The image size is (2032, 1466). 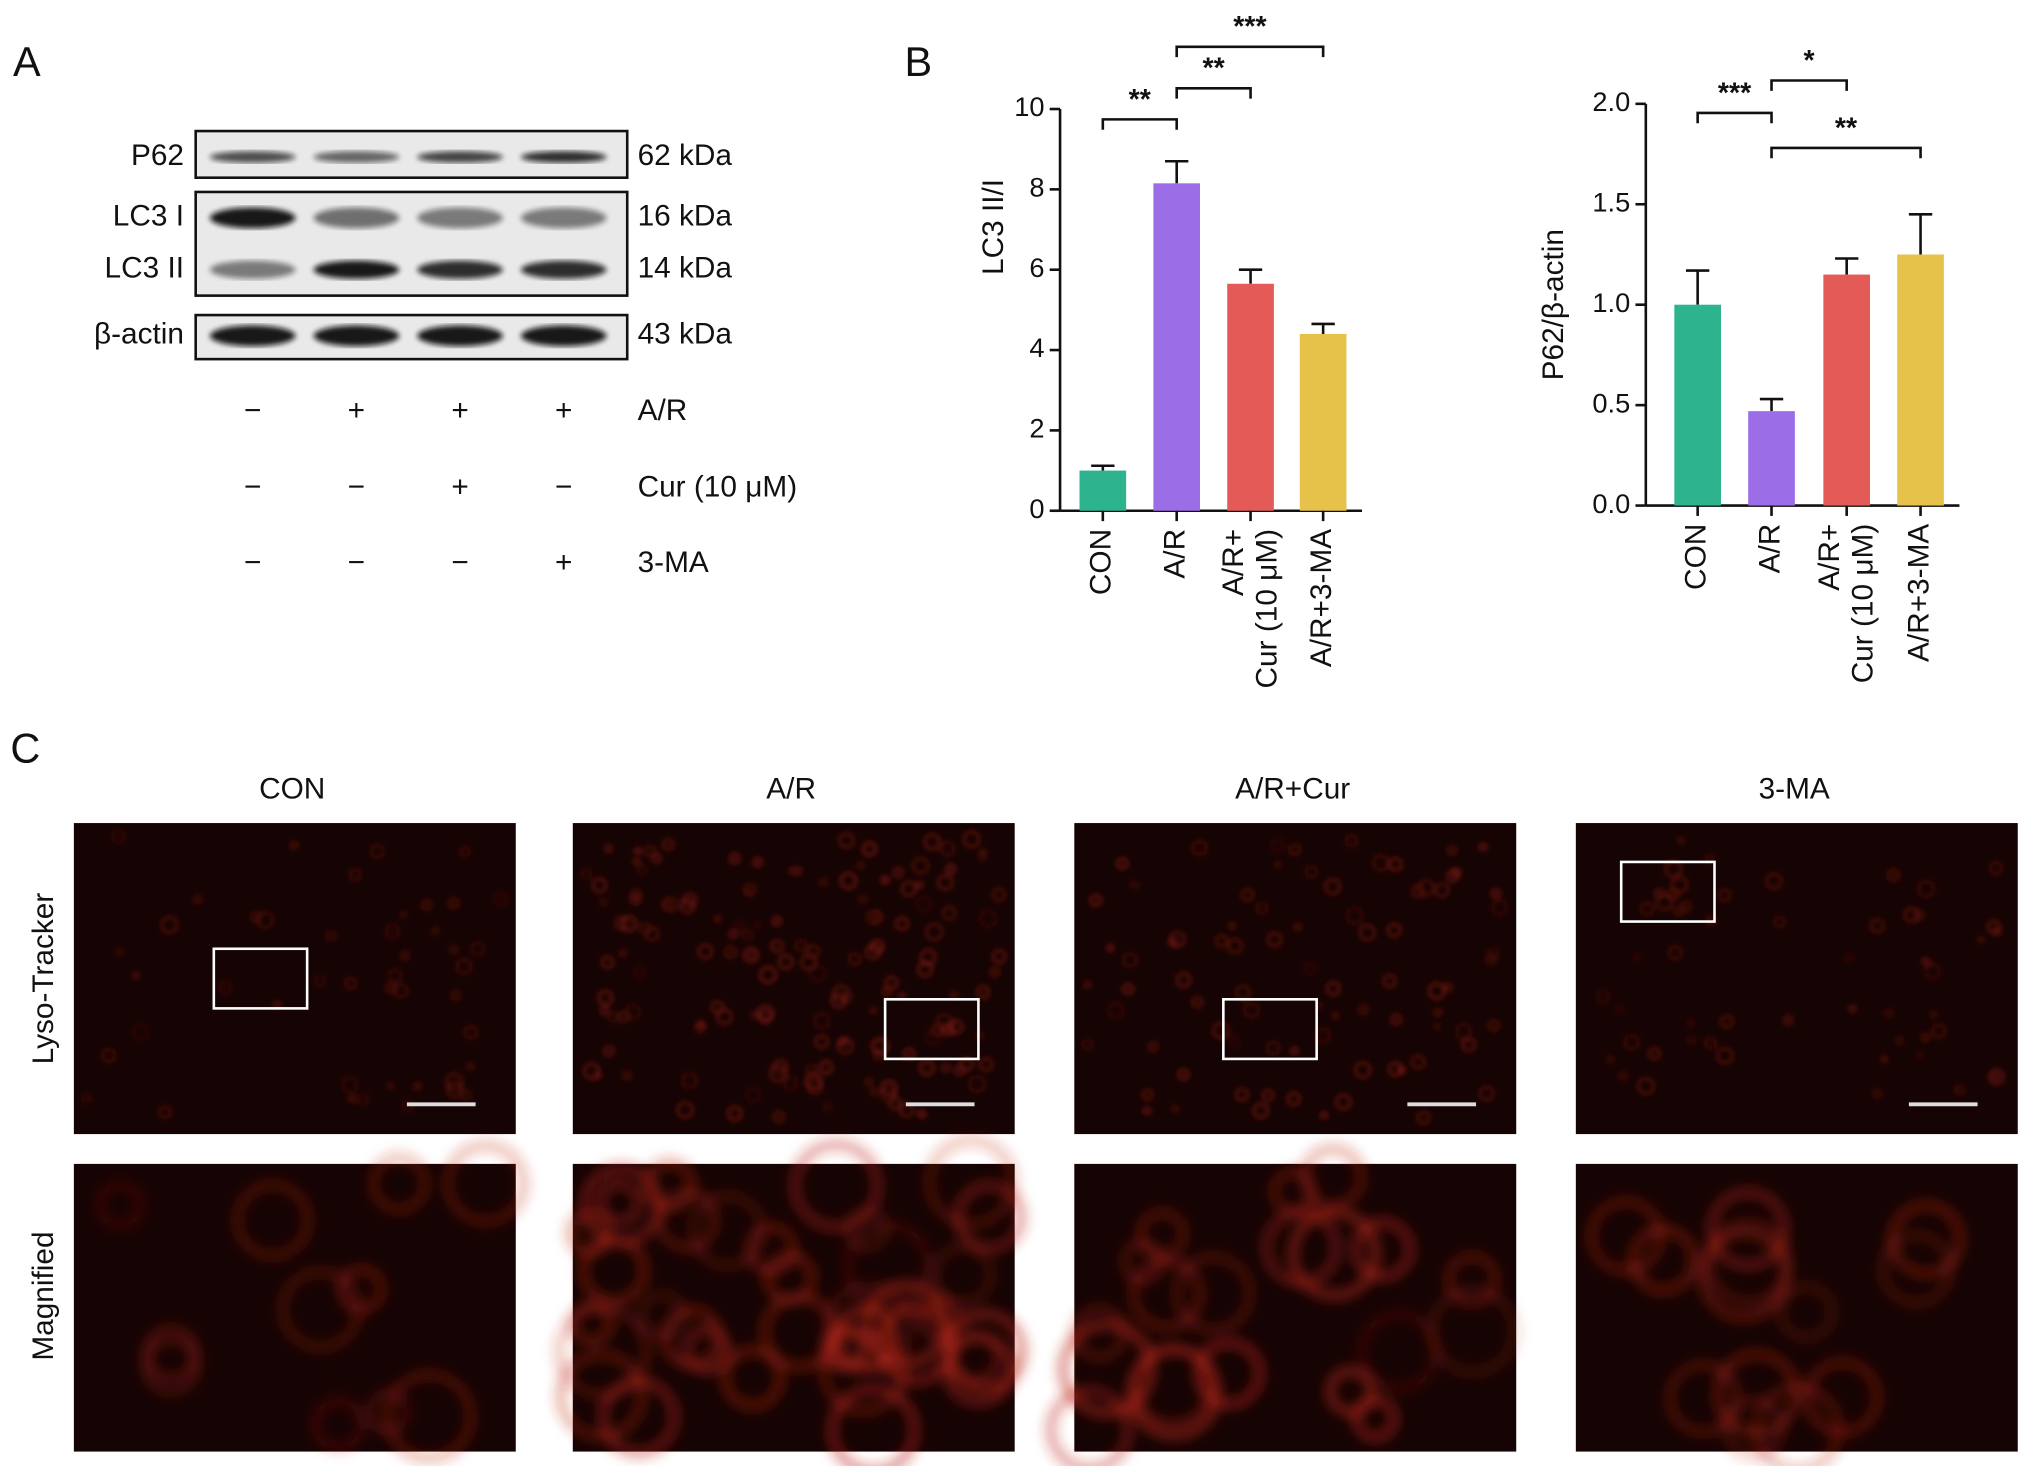 What do you see at coordinates (294, 1307) in the screenshot?
I see `micrograph` at bounding box center [294, 1307].